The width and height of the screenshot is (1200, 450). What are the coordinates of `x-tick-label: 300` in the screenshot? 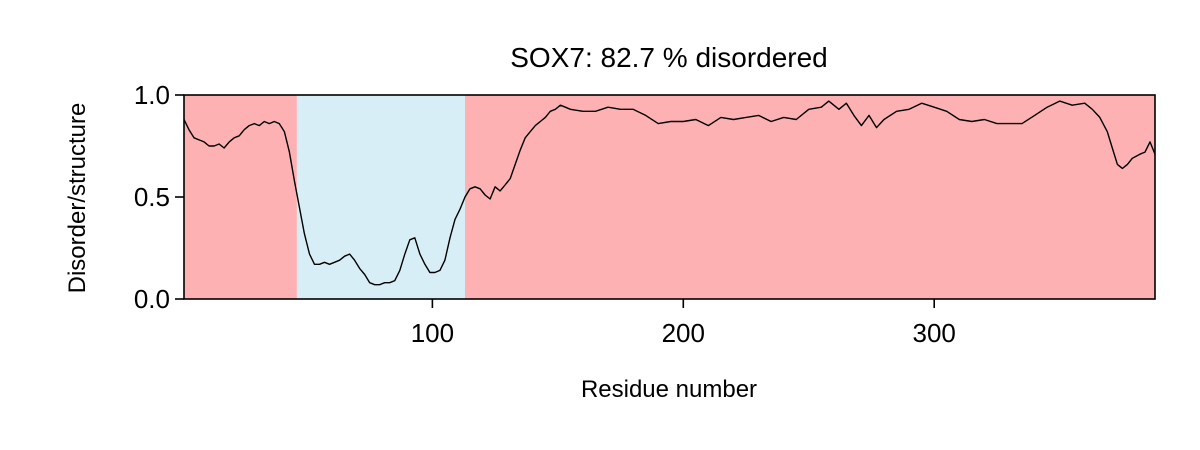 It's located at (934, 333).